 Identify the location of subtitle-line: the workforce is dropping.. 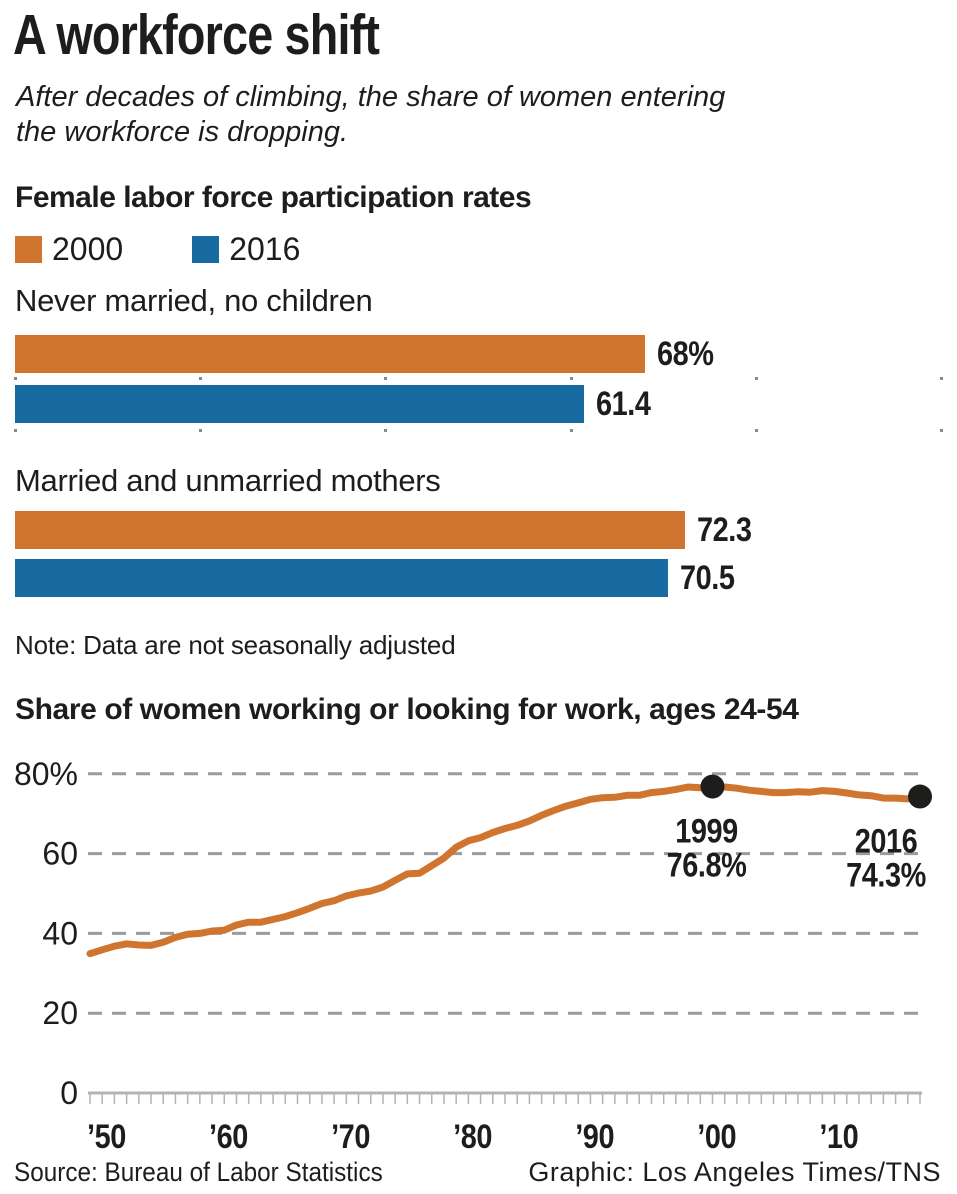
(182, 132).